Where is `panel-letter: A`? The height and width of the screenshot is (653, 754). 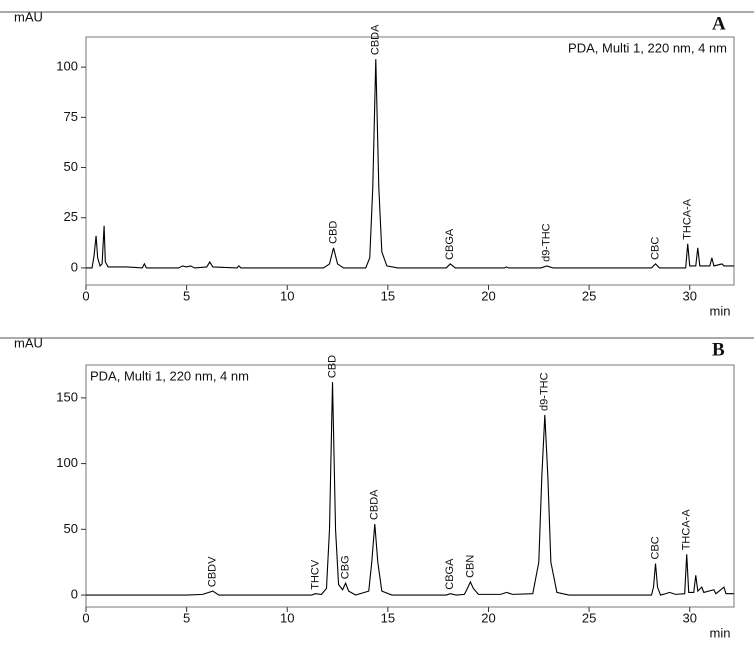 panel-letter: A is located at coordinates (719, 23).